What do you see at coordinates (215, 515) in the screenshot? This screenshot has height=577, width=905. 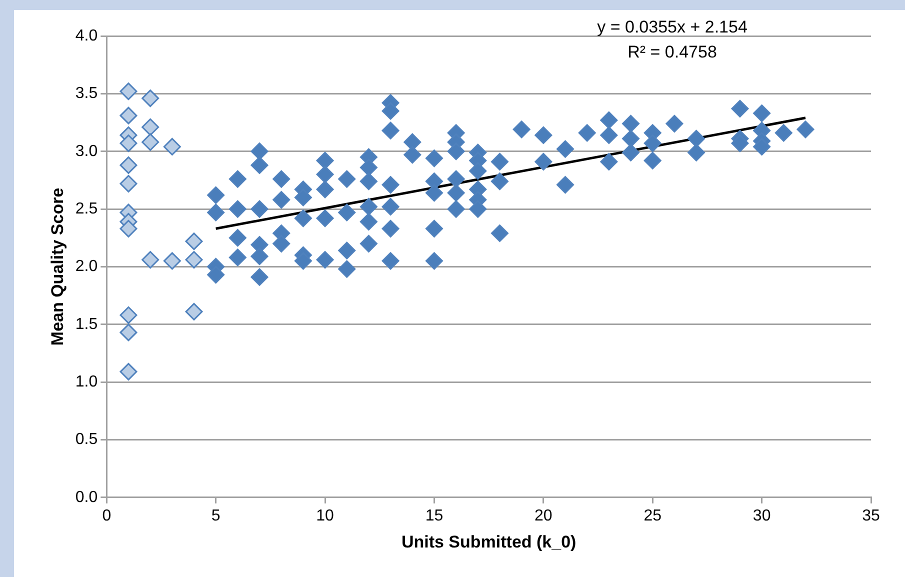 I see `x-tick-label: 5` at bounding box center [215, 515].